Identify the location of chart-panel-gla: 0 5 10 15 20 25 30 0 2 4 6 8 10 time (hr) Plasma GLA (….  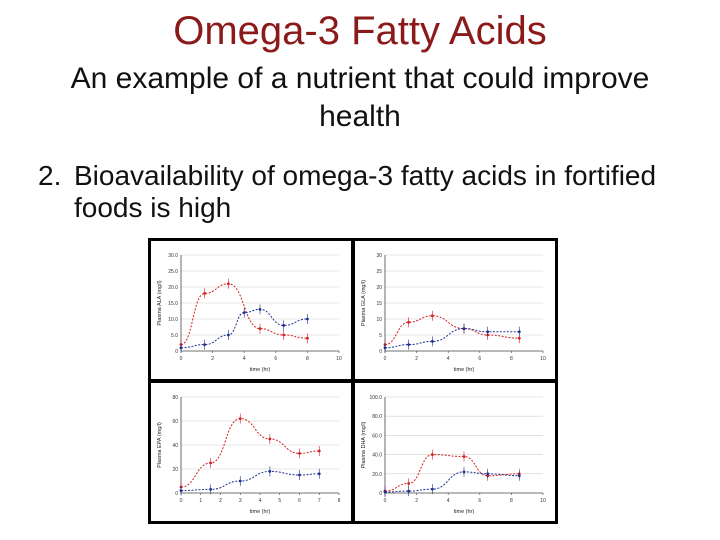
(455, 310).